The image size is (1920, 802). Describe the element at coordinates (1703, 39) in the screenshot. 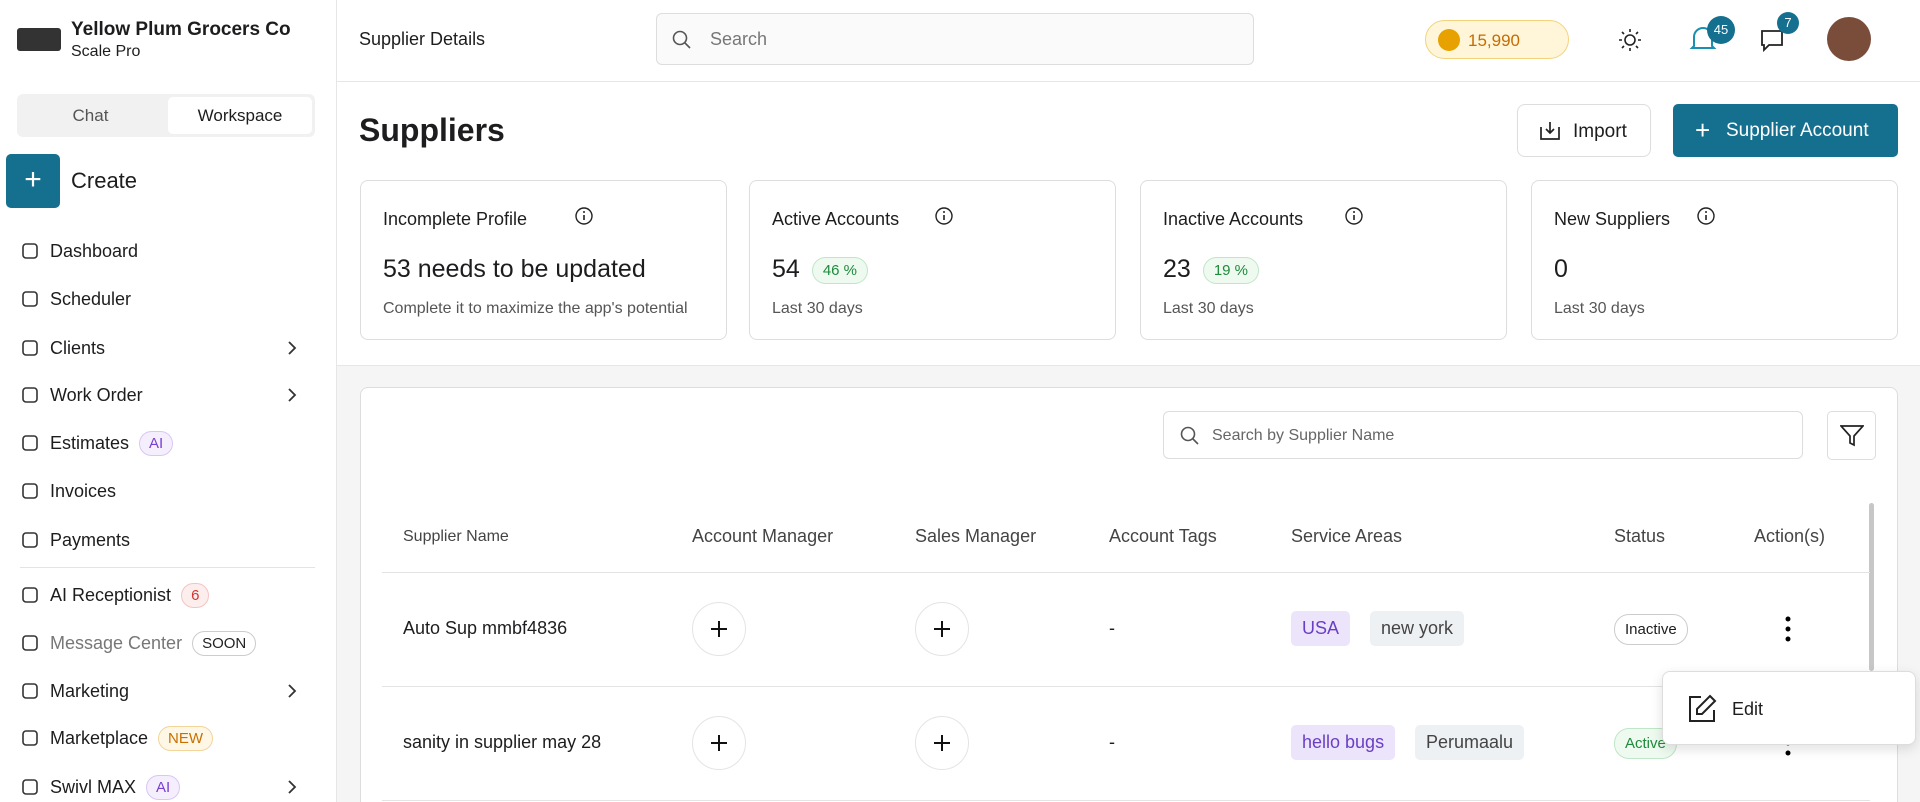

I see `notifications` at that location.